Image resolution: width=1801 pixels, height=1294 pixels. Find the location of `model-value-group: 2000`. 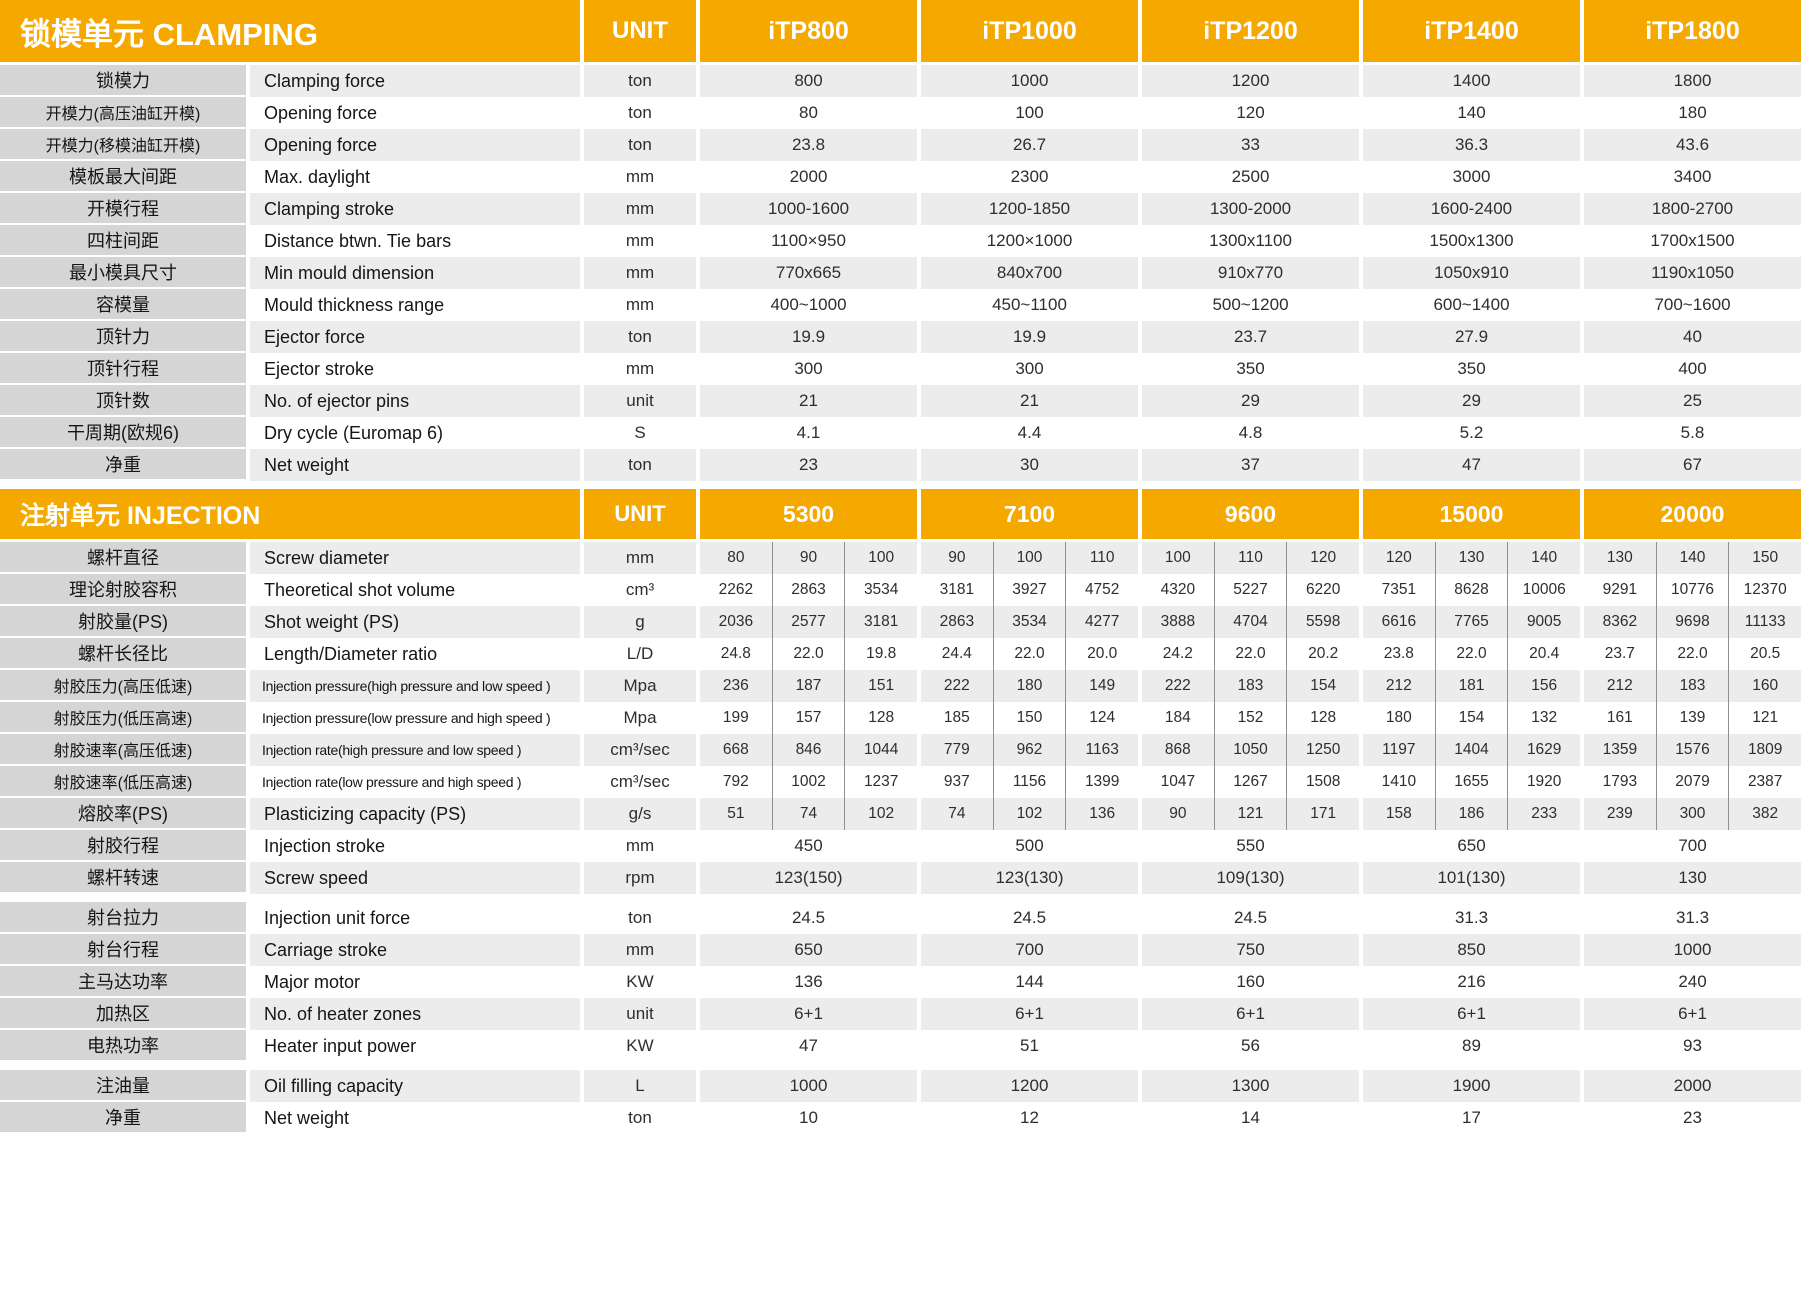

model-value-group: 2000 is located at coordinates (1692, 1086).